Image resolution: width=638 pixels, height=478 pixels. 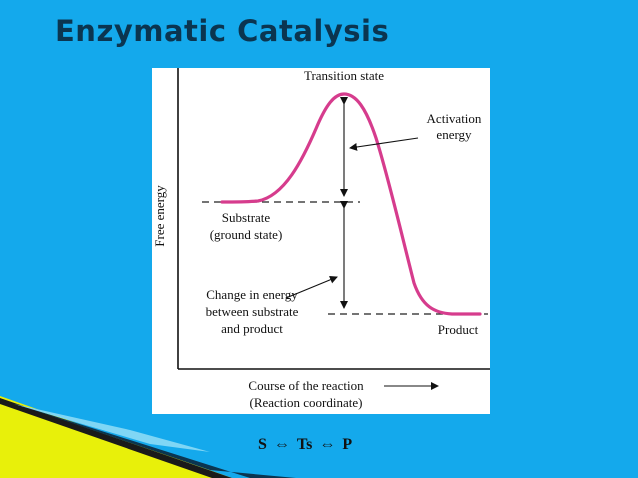 I want to click on substrate-label-line-2: (ground state), so click(x=246, y=234).